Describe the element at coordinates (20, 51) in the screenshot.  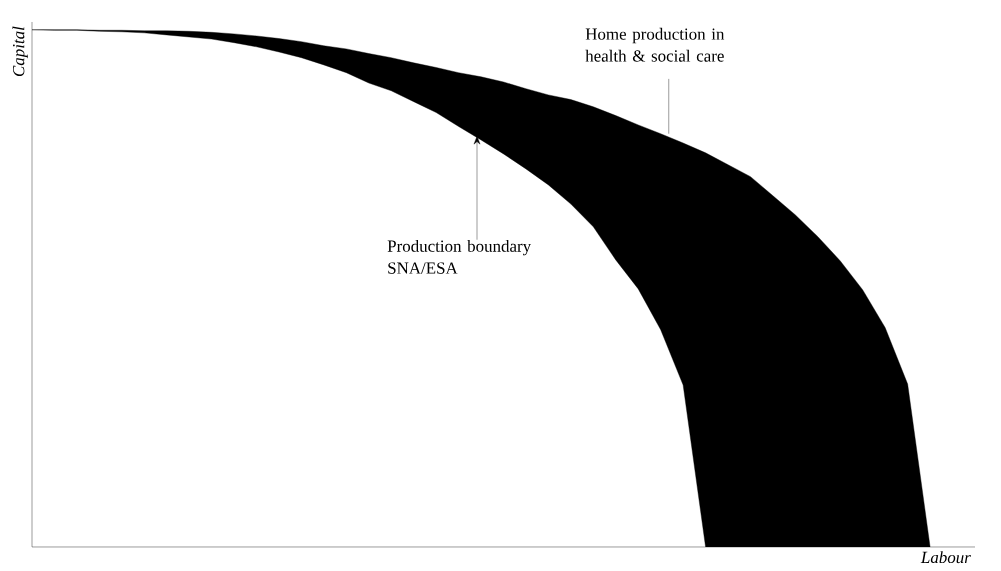
I see `y-axis-title: Capital` at that location.